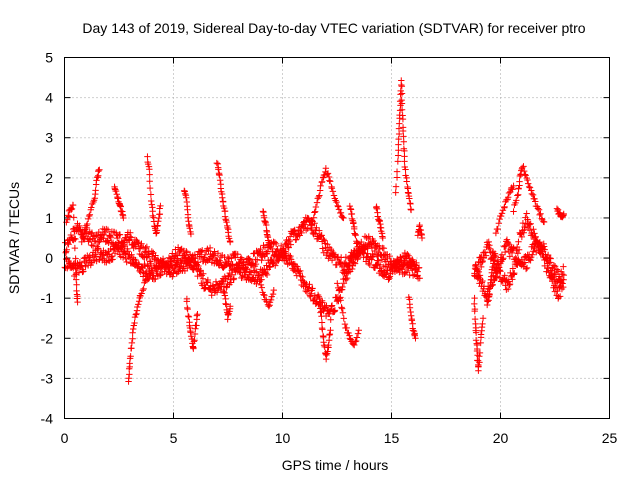 The width and height of the screenshot is (640, 480). I want to click on y-tick-label: -4, so click(47, 419).